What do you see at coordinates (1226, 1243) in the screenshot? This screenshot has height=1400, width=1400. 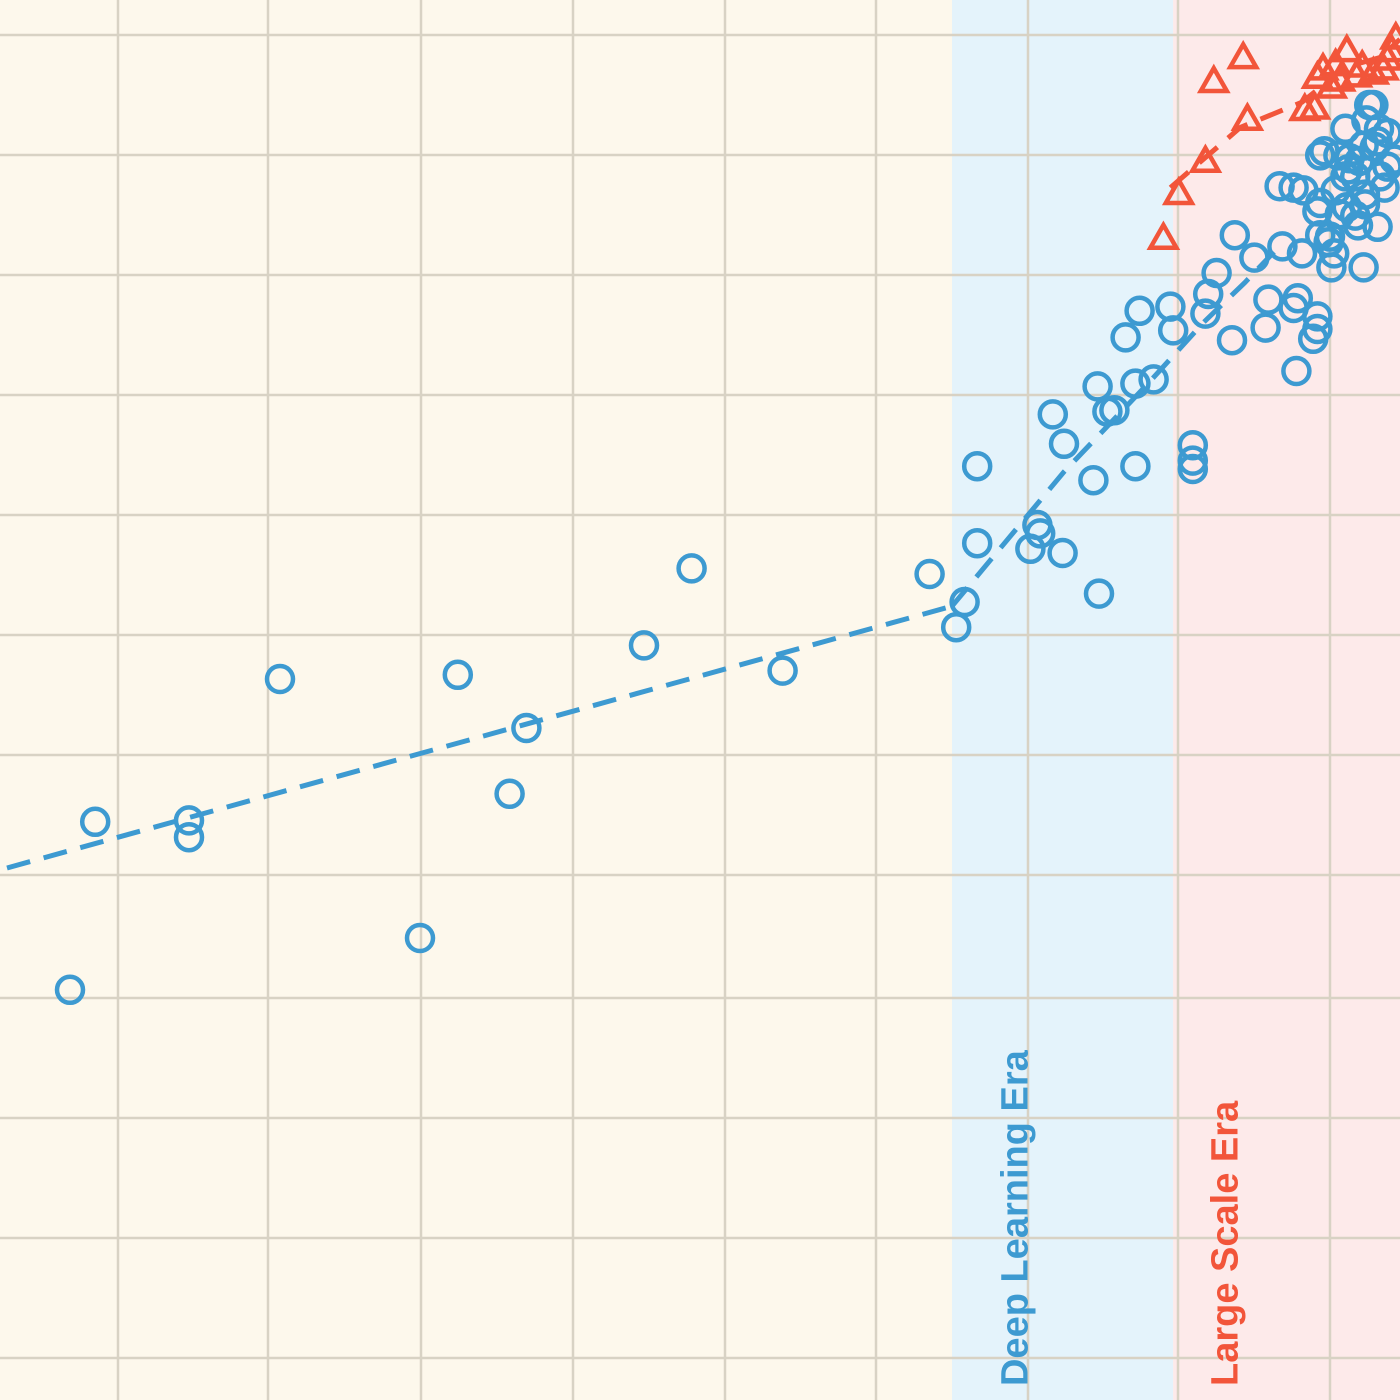 I see `large-scale-era-label: Large Scale Era` at bounding box center [1226, 1243].